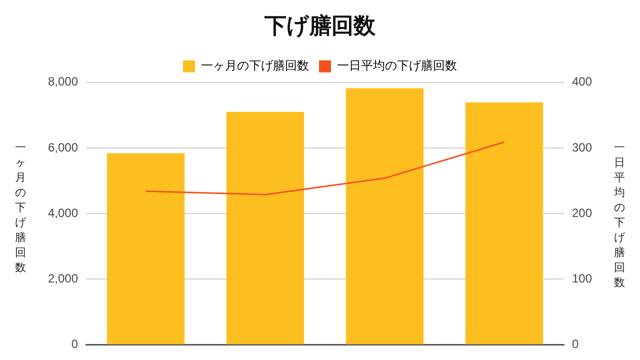 This screenshot has height=360, width=640. What do you see at coordinates (575, 344) in the screenshot?
I see `y2-tick-label: 0` at bounding box center [575, 344].